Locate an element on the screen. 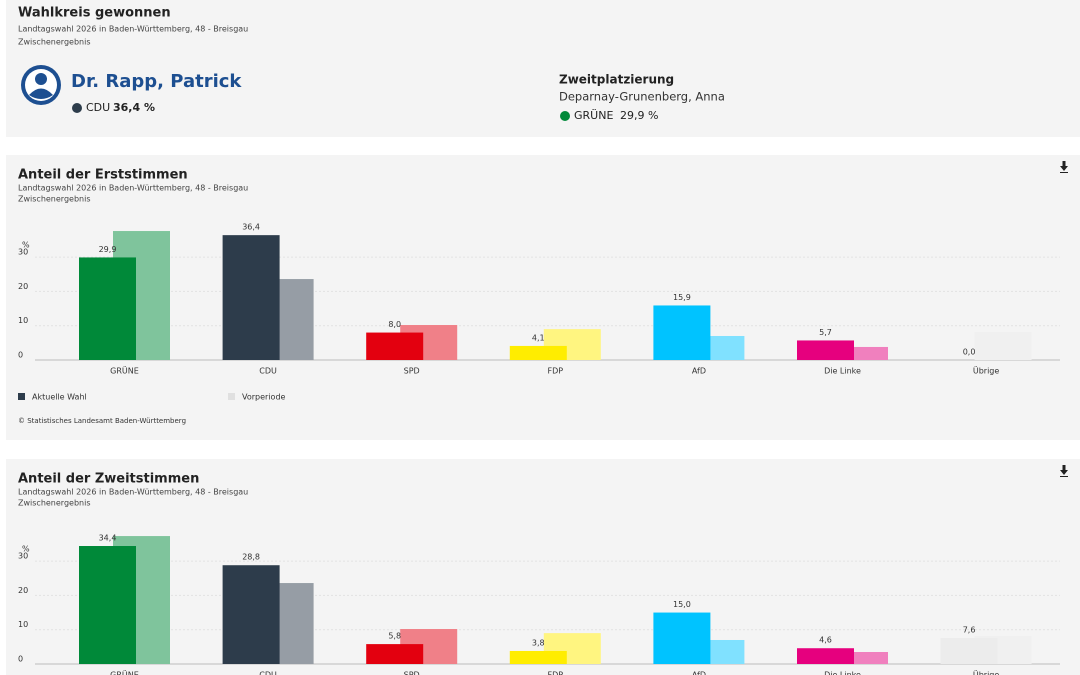 Image resolution: width=1080 pixels, height=675 pixels. value-label: 8,0 is located at coordinates (394, 324).